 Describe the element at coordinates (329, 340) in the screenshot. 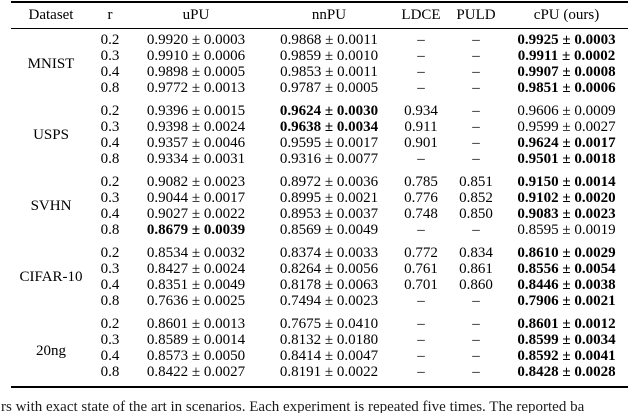

I see `cell-nnpu: 0.8132 ± 0.0180` at that location.